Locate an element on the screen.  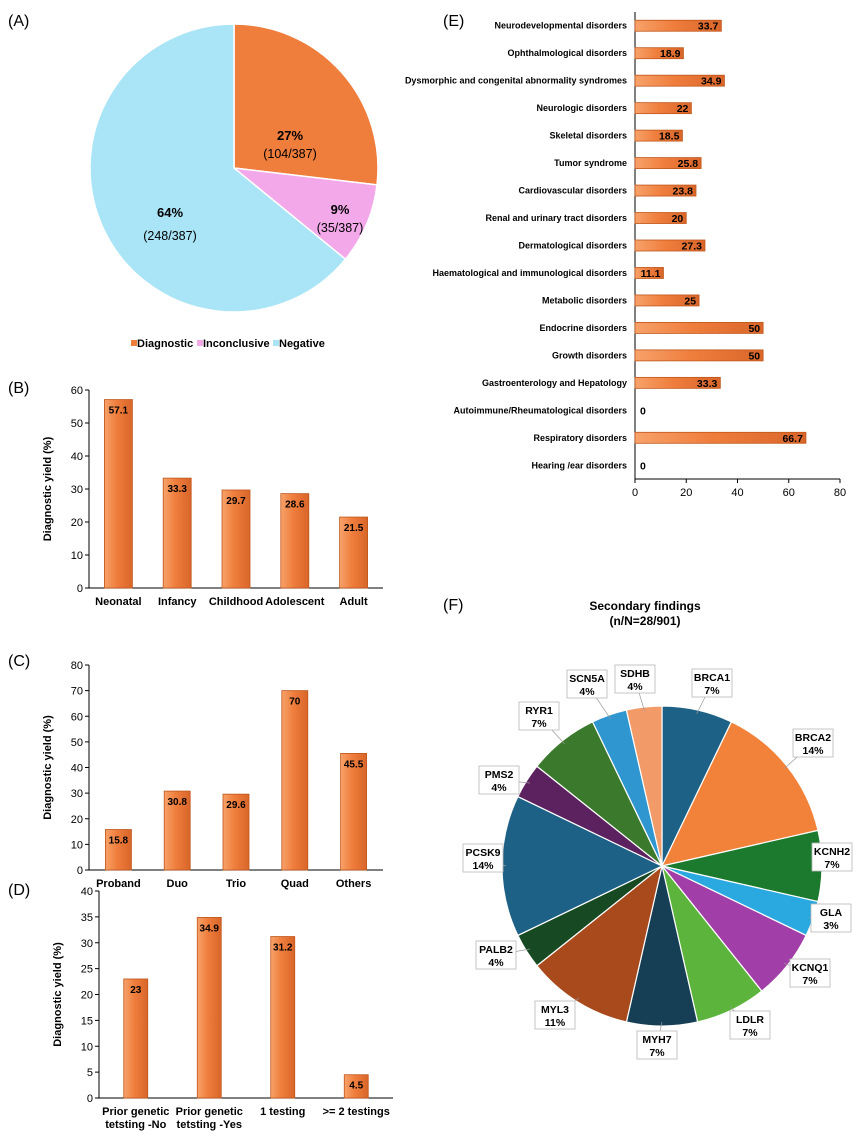
pie-slice-negative is located at coordinates (218, 168).